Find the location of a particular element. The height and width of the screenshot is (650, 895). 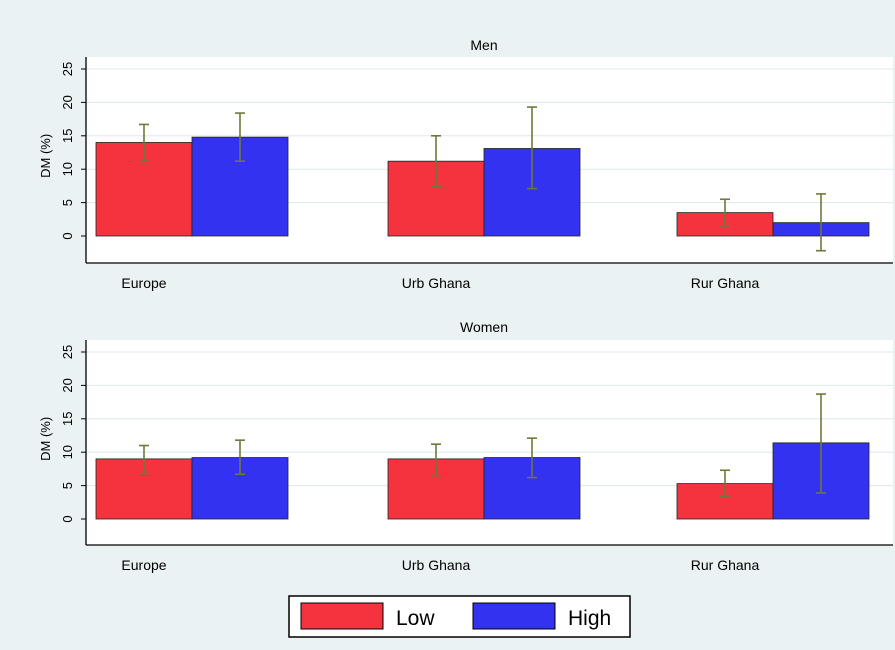

panel-title: Women is located at coordinates (484, 327).